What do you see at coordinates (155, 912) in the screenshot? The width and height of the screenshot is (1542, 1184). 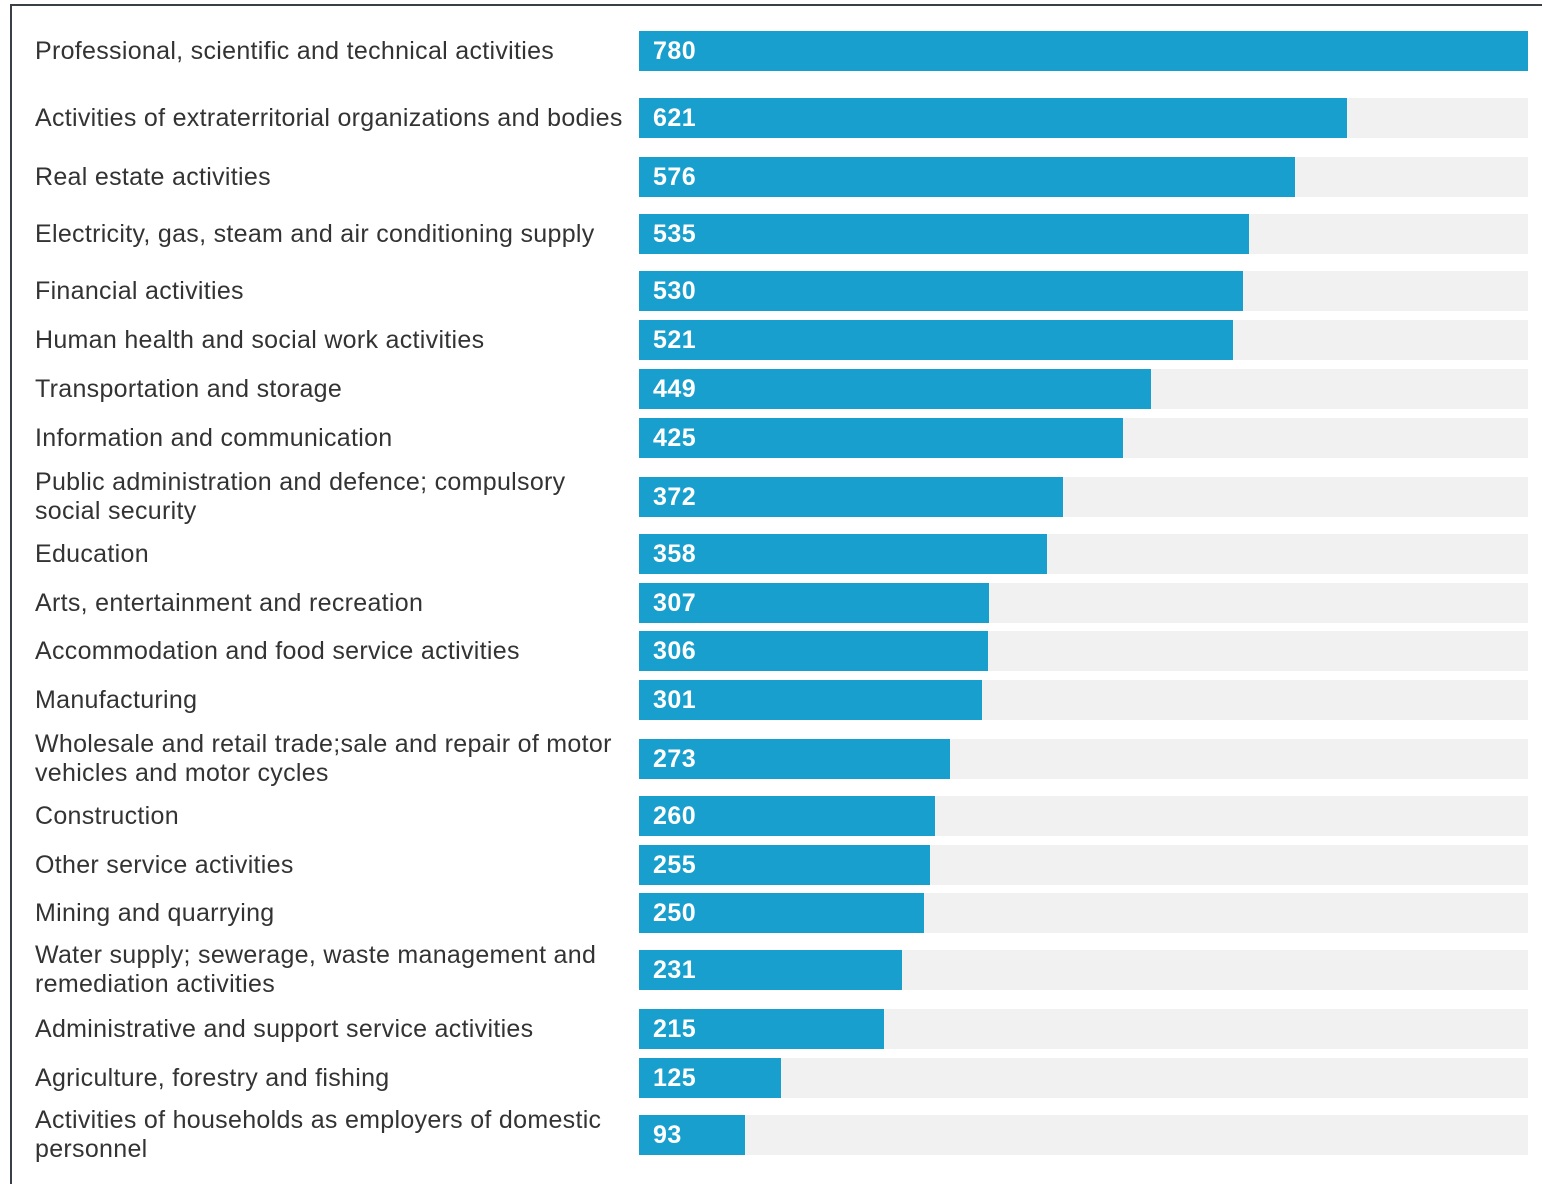 I see `category-label: Mining and quarrying` at bounding box center [155, 912].